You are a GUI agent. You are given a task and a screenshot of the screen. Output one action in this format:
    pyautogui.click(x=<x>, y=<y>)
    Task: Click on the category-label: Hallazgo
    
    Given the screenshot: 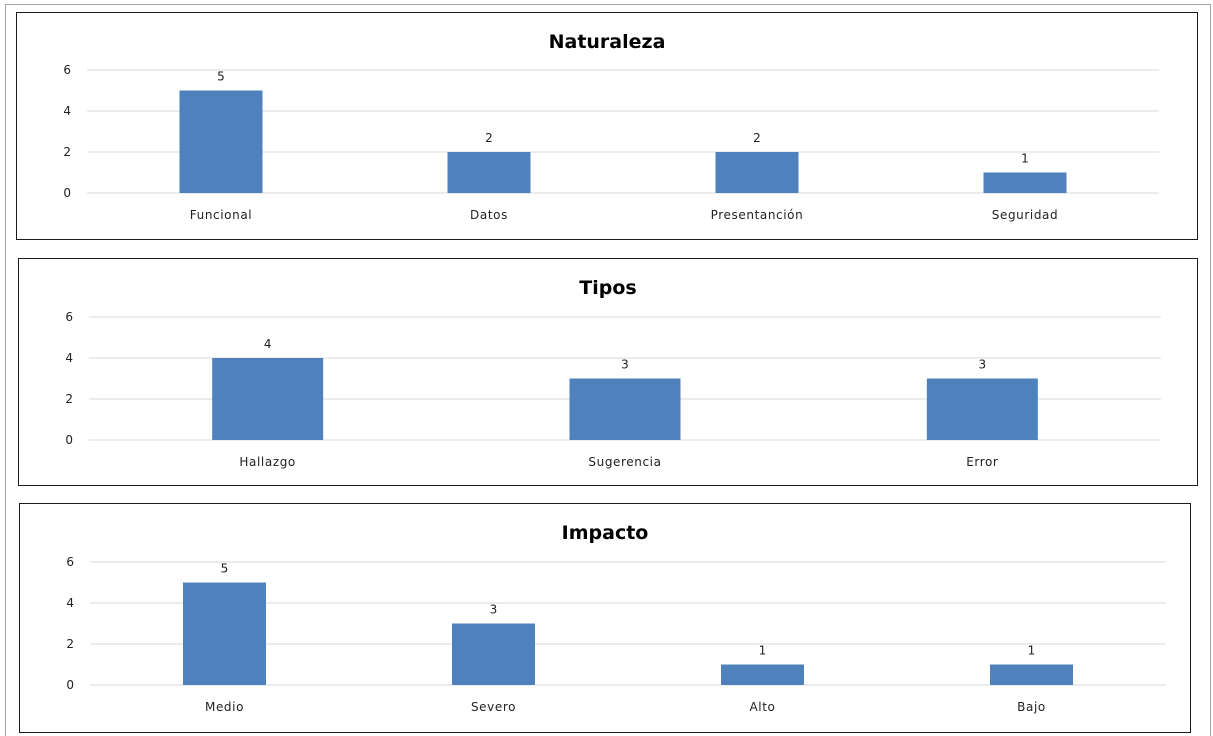 What is the action you would take?
    pyautogui.click(x=267, y=462)
    